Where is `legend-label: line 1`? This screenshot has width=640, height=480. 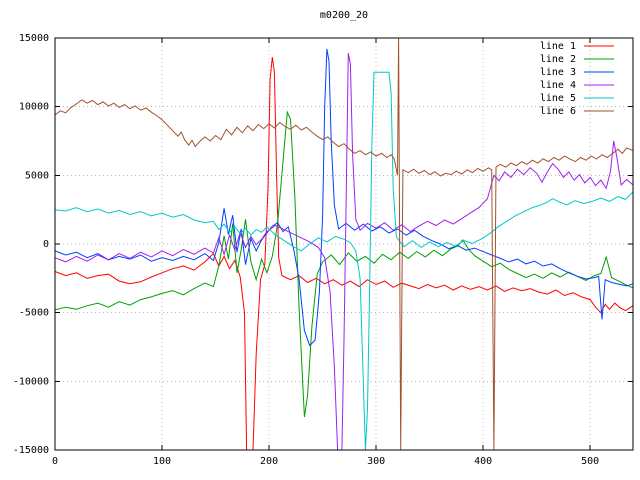 legend-label: line 1 is located at coordinates (558, 46).